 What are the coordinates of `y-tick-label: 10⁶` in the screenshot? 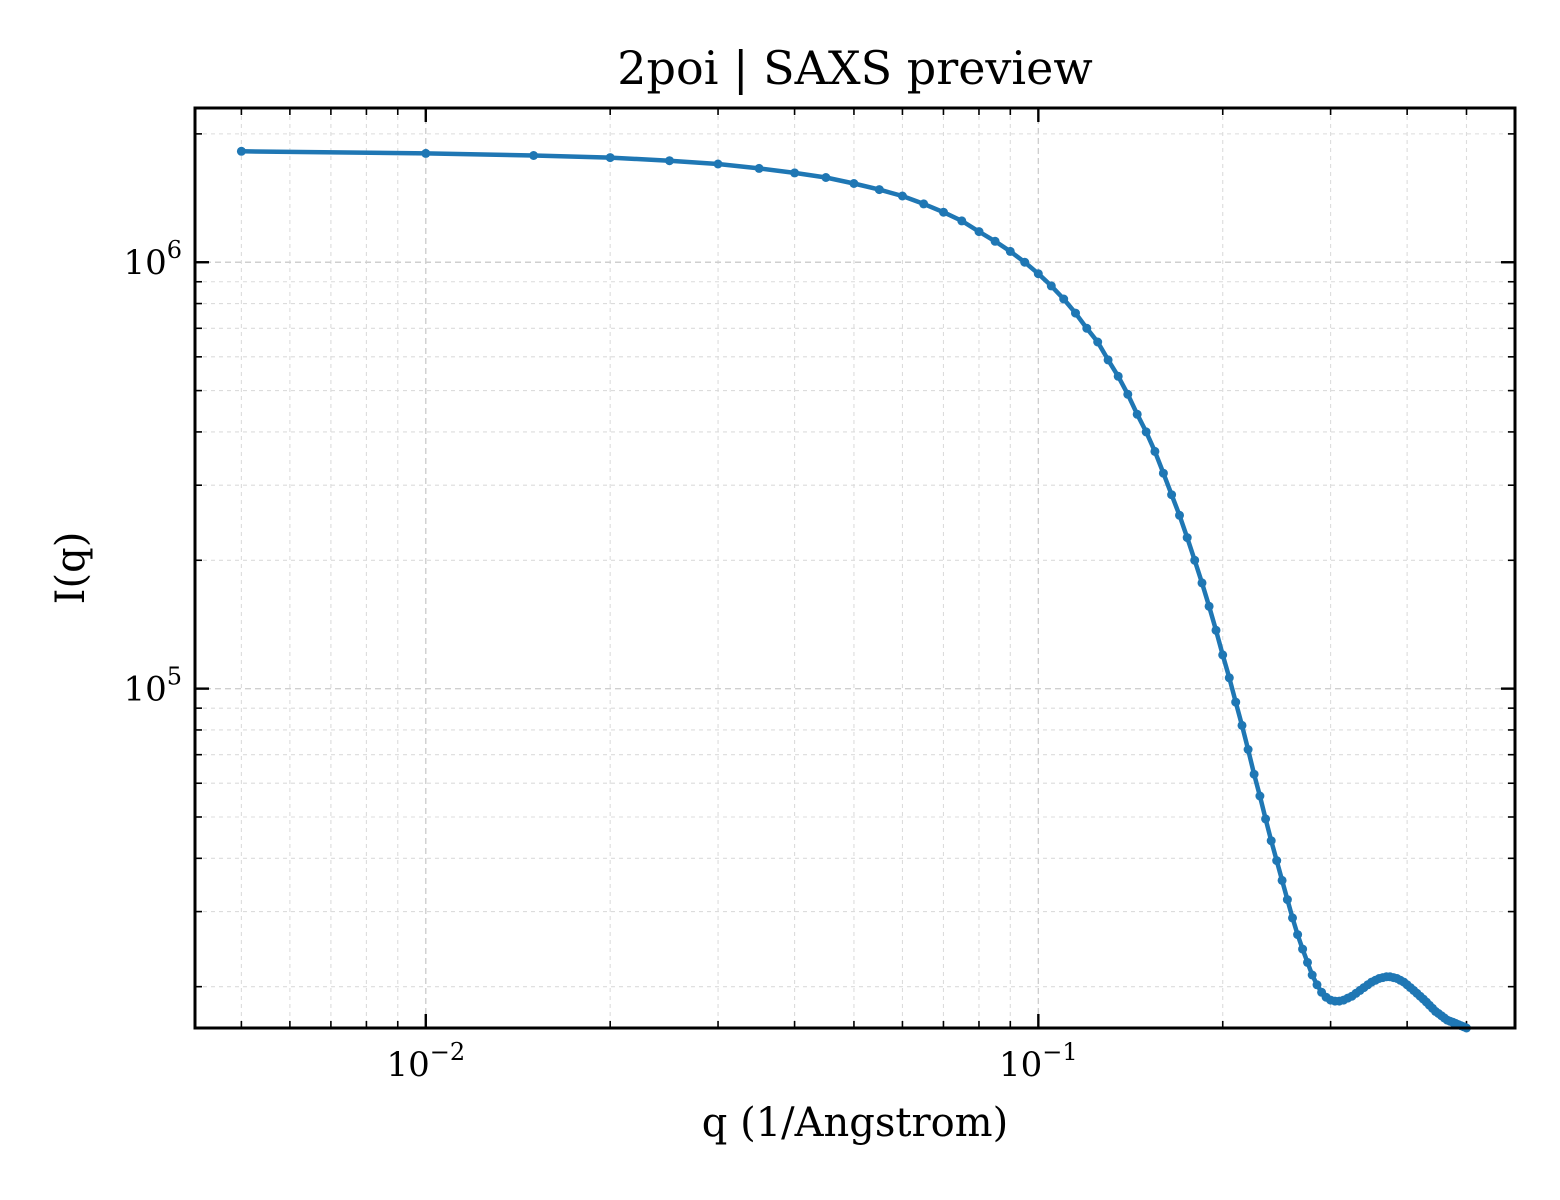 It's located at (152, 259).